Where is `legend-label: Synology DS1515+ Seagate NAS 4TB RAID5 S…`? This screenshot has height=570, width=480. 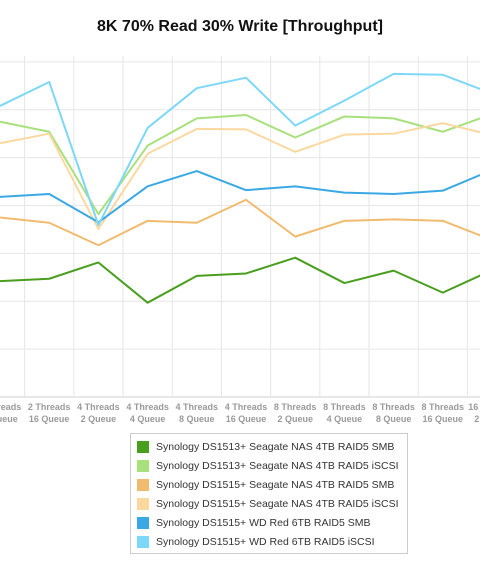
legend-label: Synology DS1515+ Seagate NAS 4TB RAID5 S… is located at coordinates (275, 484).